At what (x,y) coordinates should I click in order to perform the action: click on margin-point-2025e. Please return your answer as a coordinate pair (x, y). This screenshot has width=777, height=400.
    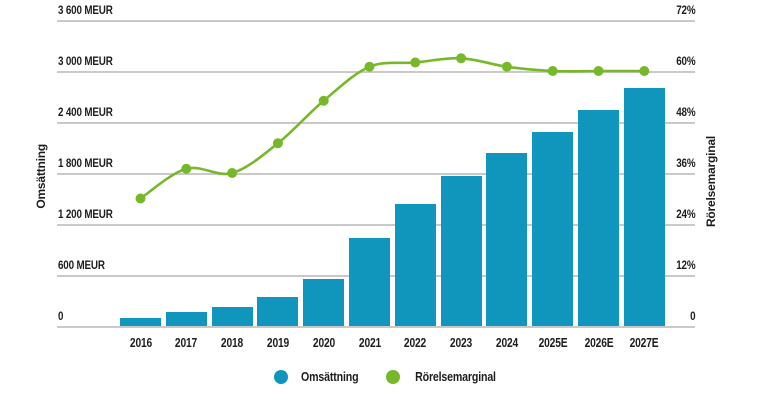
    Looking at the image, I should click on (552, 71).